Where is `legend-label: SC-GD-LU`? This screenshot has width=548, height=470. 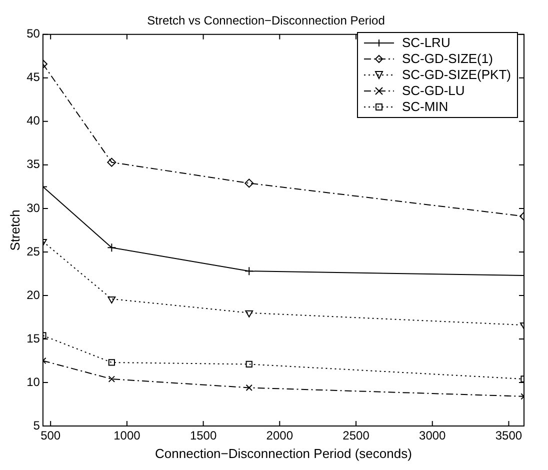
legend-label: SC-GD-LU is located at coordinates (433, 91).